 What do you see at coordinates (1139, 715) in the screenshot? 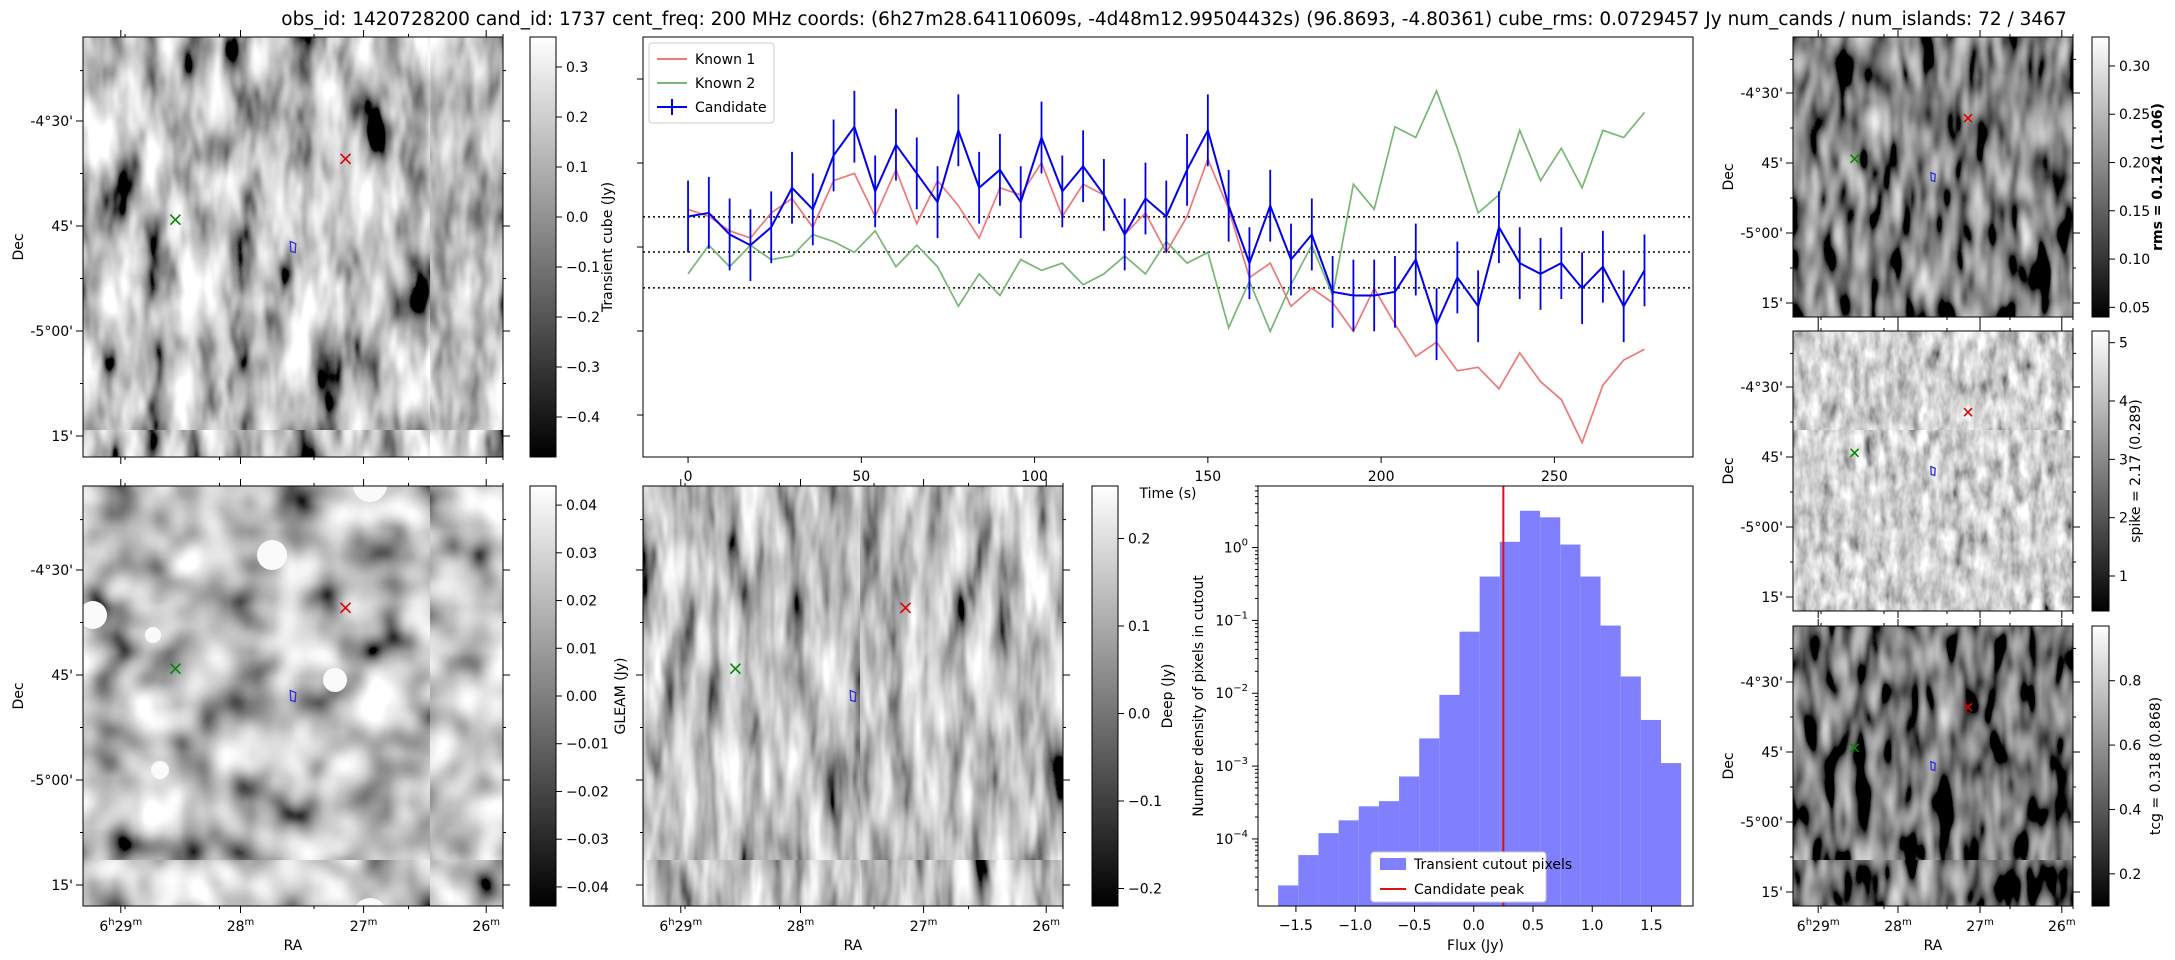
I see `deep-panel-colorbar-tick-label: 0.0` at bounding box center [1139, 715].